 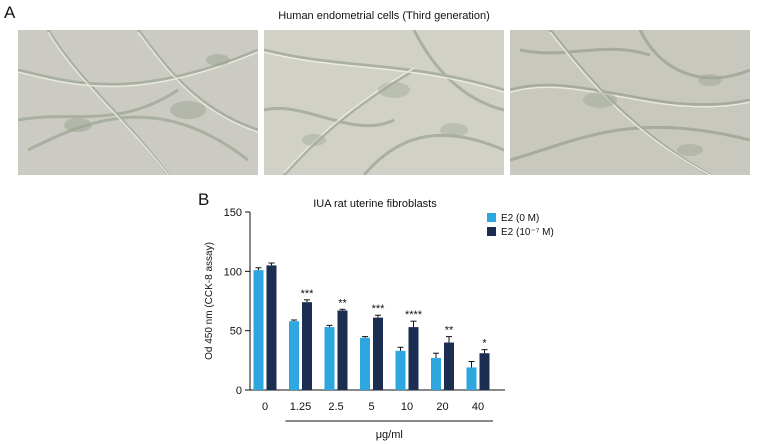 What do you see at coordinates (371, 407) in the screenshot?
I see `x-tick-label: 5` at bounding box center [371, 407].